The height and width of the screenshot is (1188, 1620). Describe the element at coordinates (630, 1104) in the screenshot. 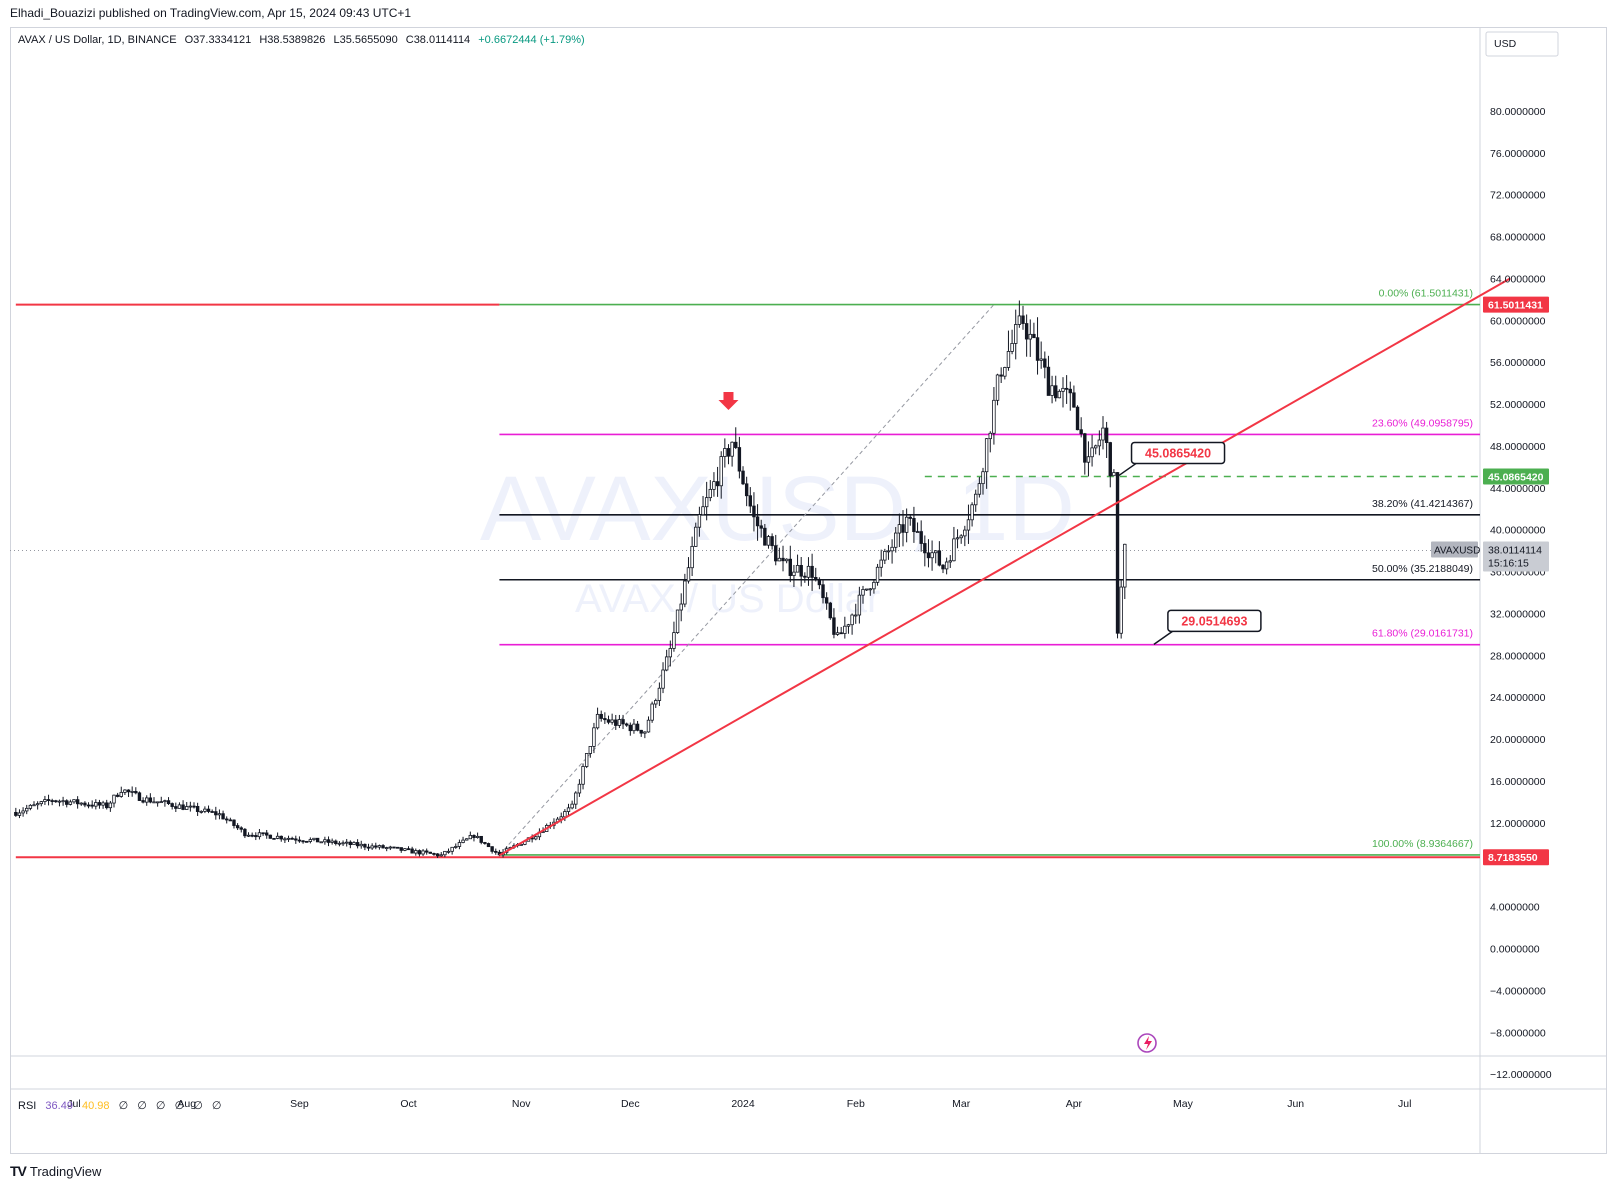

I see `x-tick-label: Dec` at that location.